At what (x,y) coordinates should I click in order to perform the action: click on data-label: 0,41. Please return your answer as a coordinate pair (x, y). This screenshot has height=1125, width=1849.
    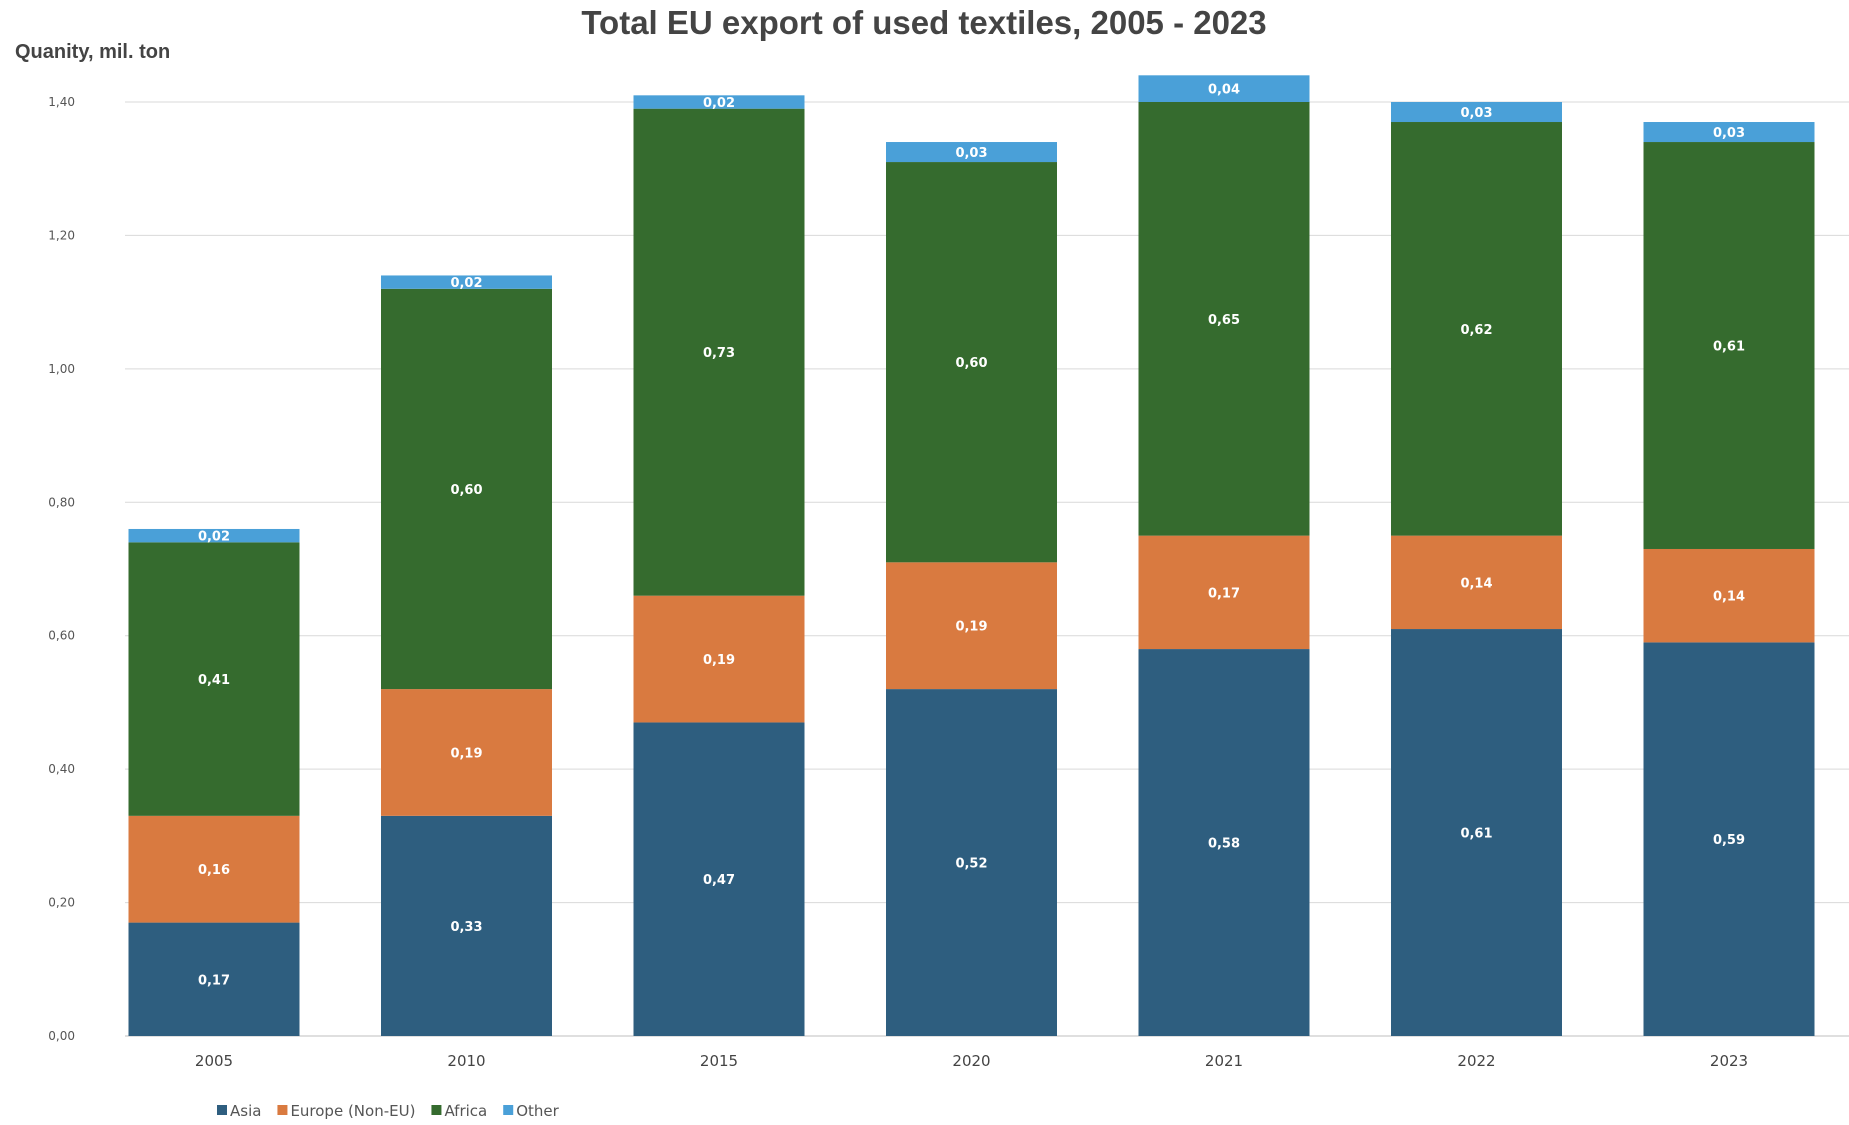
    Looking at the image, I should click on (214, 680).